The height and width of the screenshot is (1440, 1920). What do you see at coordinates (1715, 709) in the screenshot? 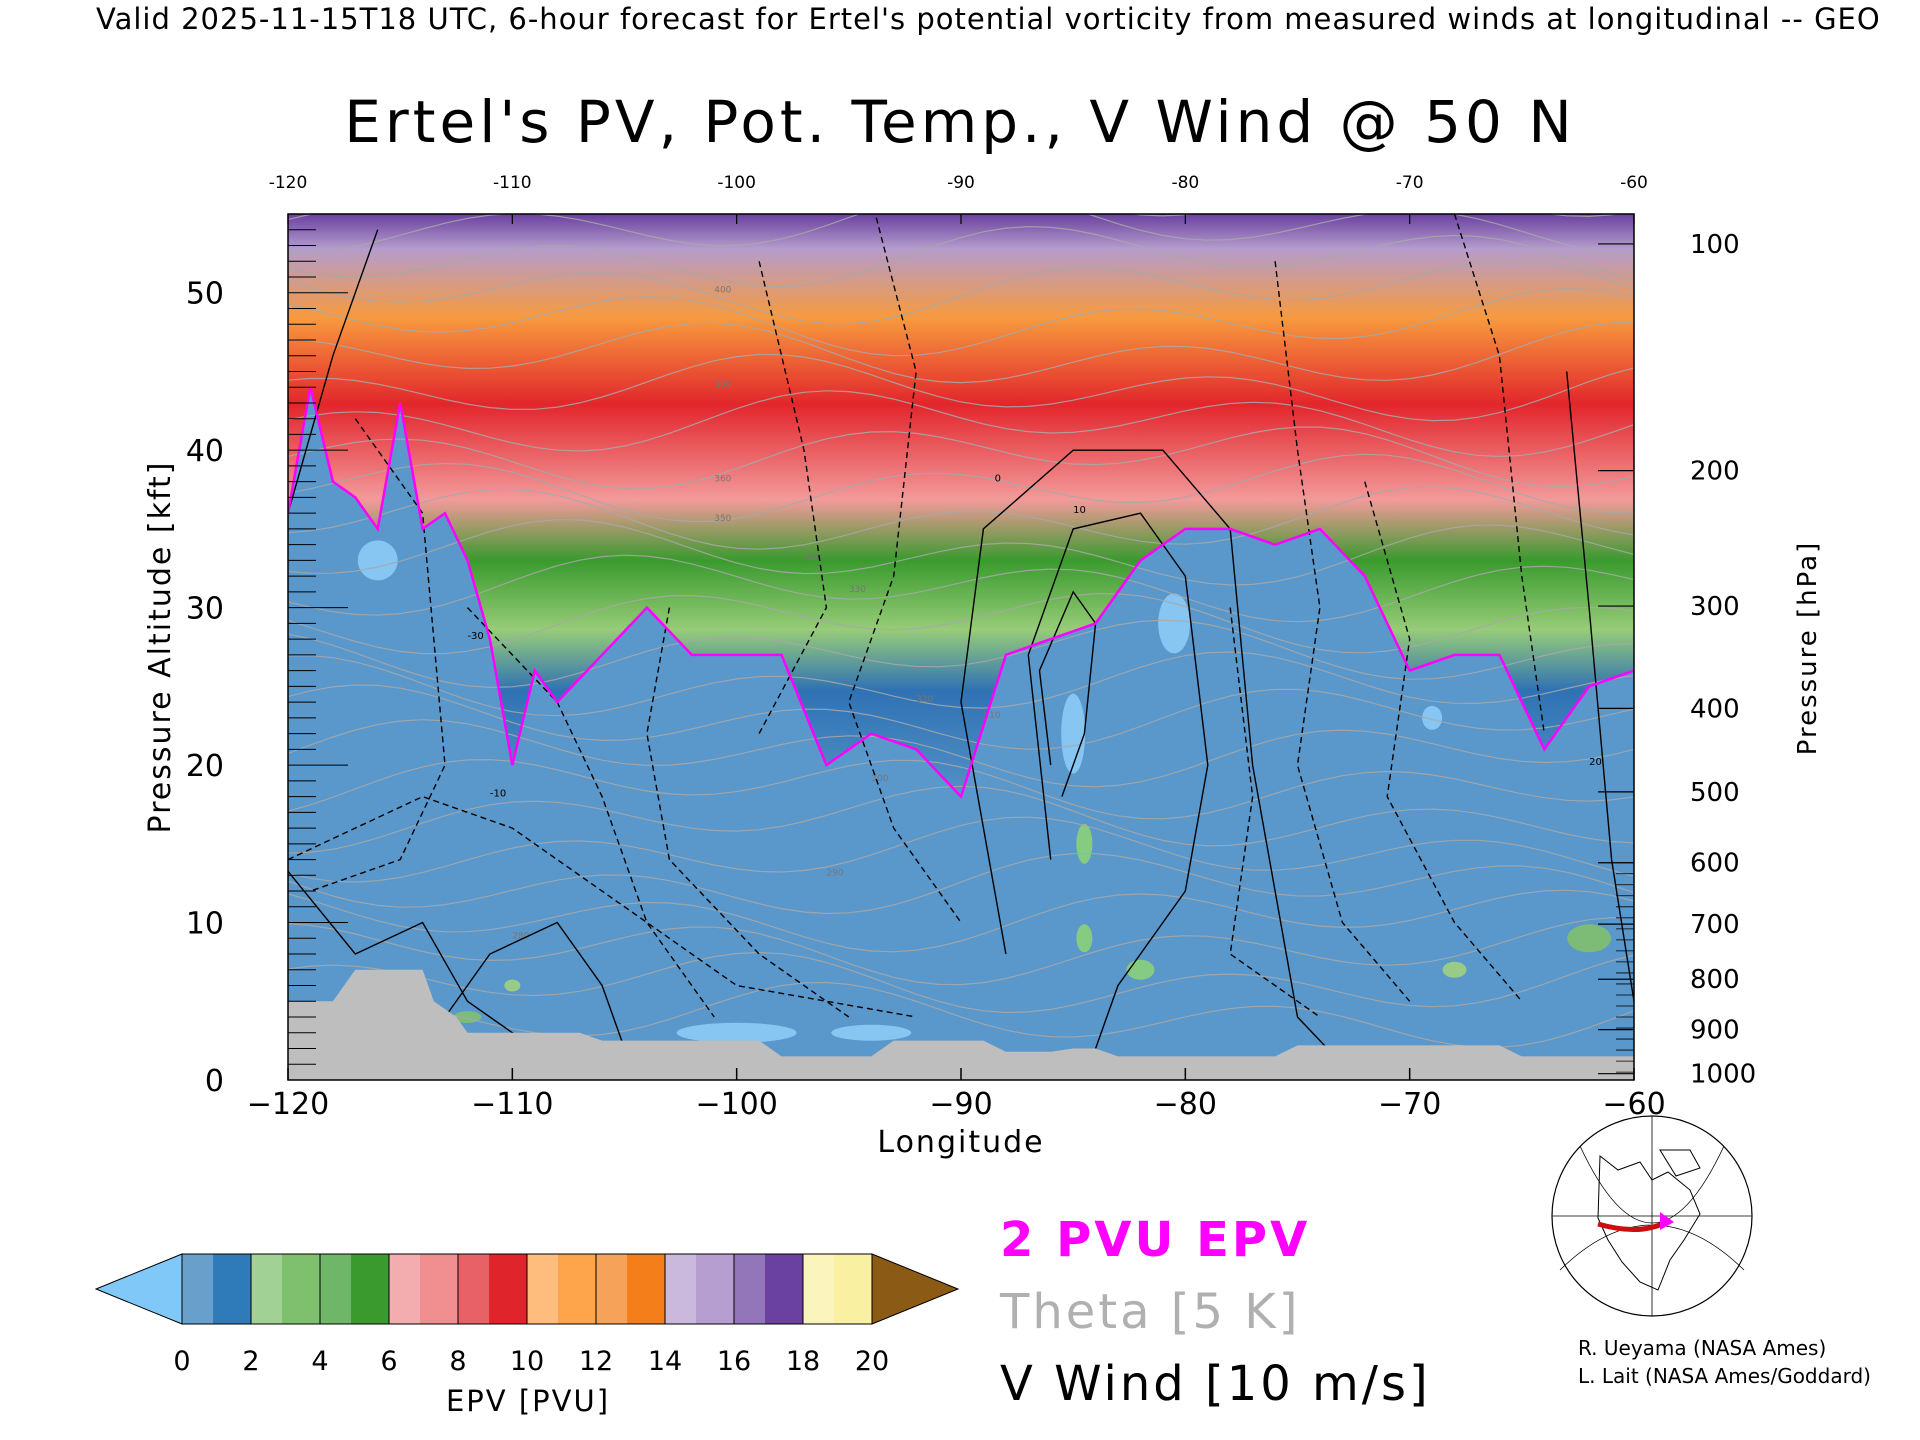
I see `pressure-tick-label: 400` at bounding box center [1715, 709].